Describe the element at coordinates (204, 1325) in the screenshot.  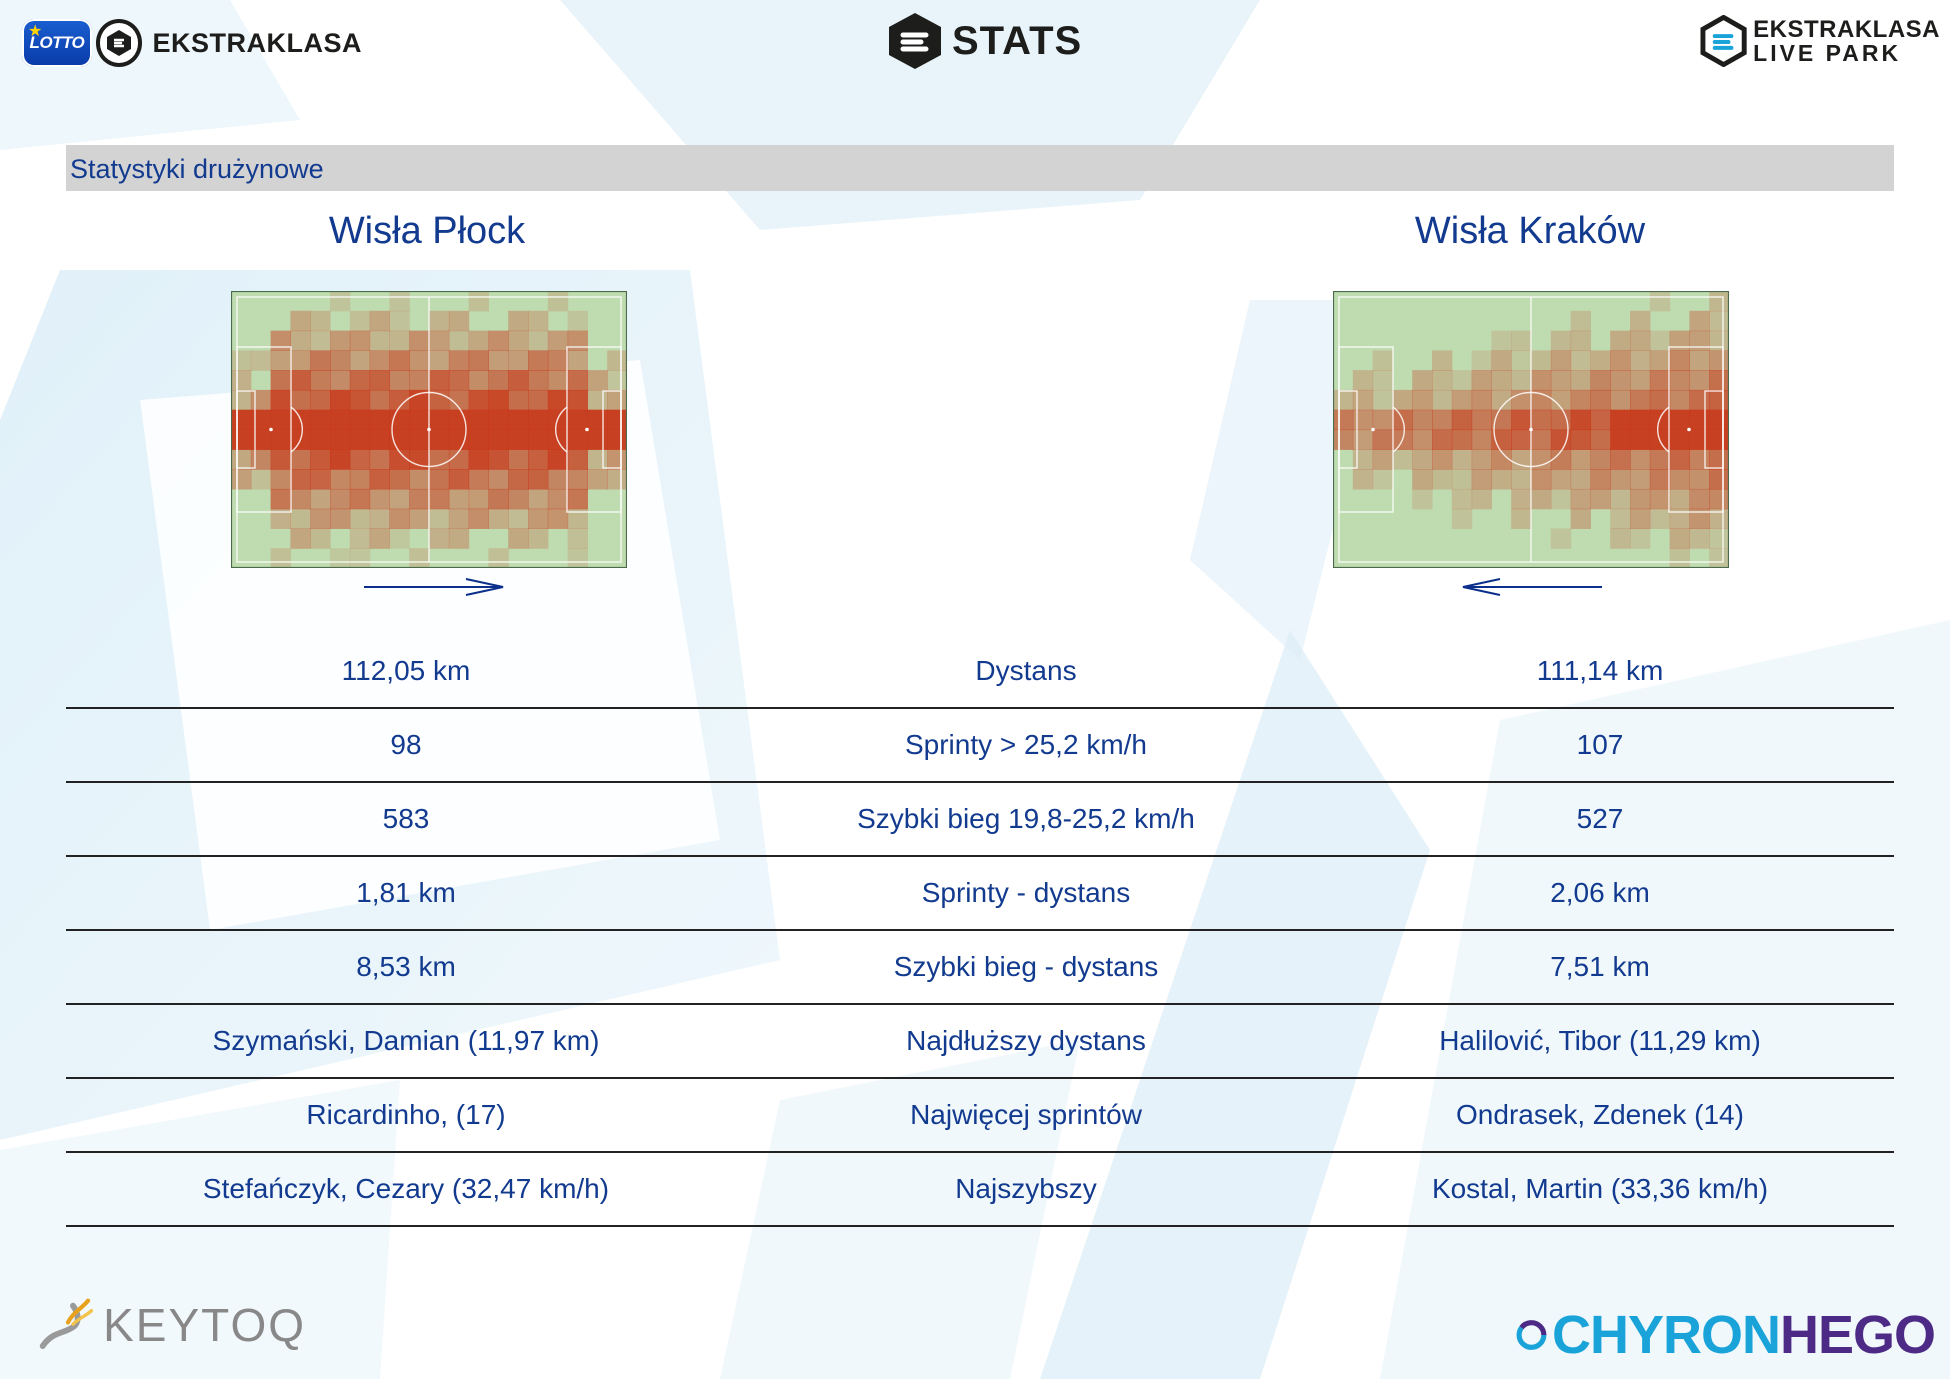
I see `keytoq-label: KEYTOQ` at that location.